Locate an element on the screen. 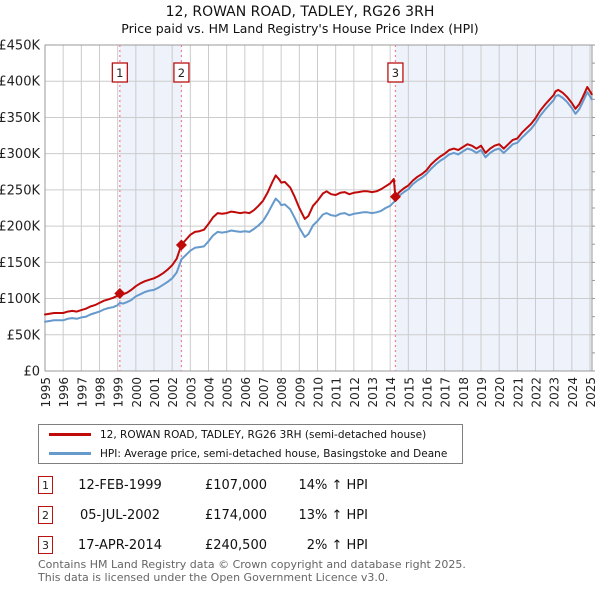 The height and width of the screenshot is (590, 600). sale-number-text: 1 is located at coordinates (119, 73).